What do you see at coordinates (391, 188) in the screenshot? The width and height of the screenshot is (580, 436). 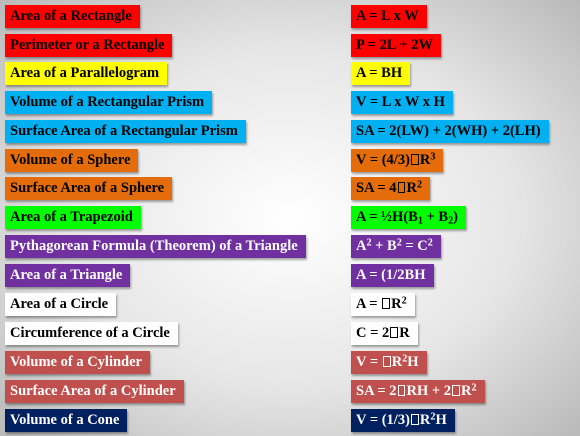 I see `formula-surface-area-sphere: SA = 4 R2` at bounding box center [391, 188].